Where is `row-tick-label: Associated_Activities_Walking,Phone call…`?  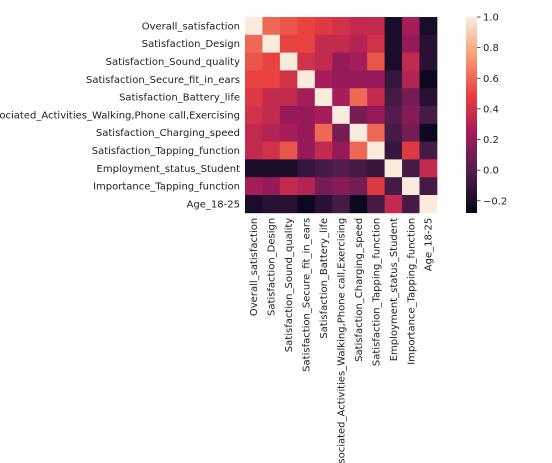 row-tick-label: Associated_Activities_Walking,Phone call… is located at coordinates (120, 115).